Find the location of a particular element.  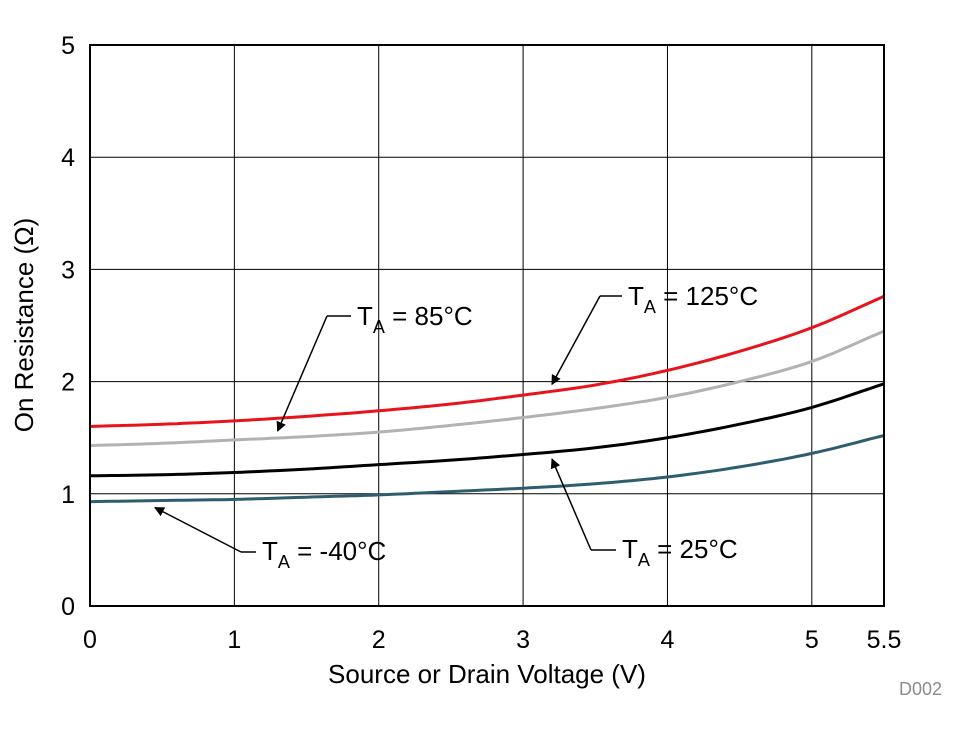

x-tick-label: 2 is located at coordinates (379, 640).